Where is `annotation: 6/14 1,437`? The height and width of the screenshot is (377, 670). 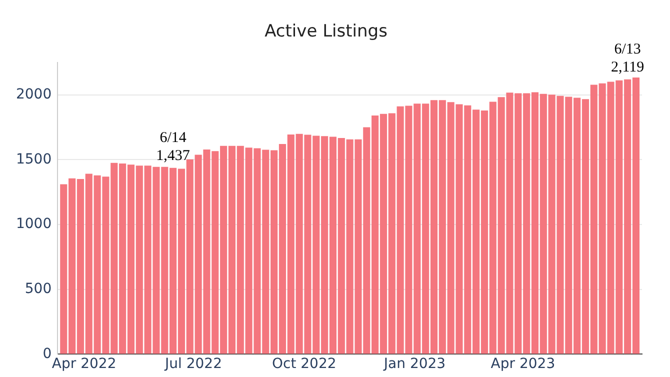
annotation: 6/14 1,437 is located at coordinates (173, 147).